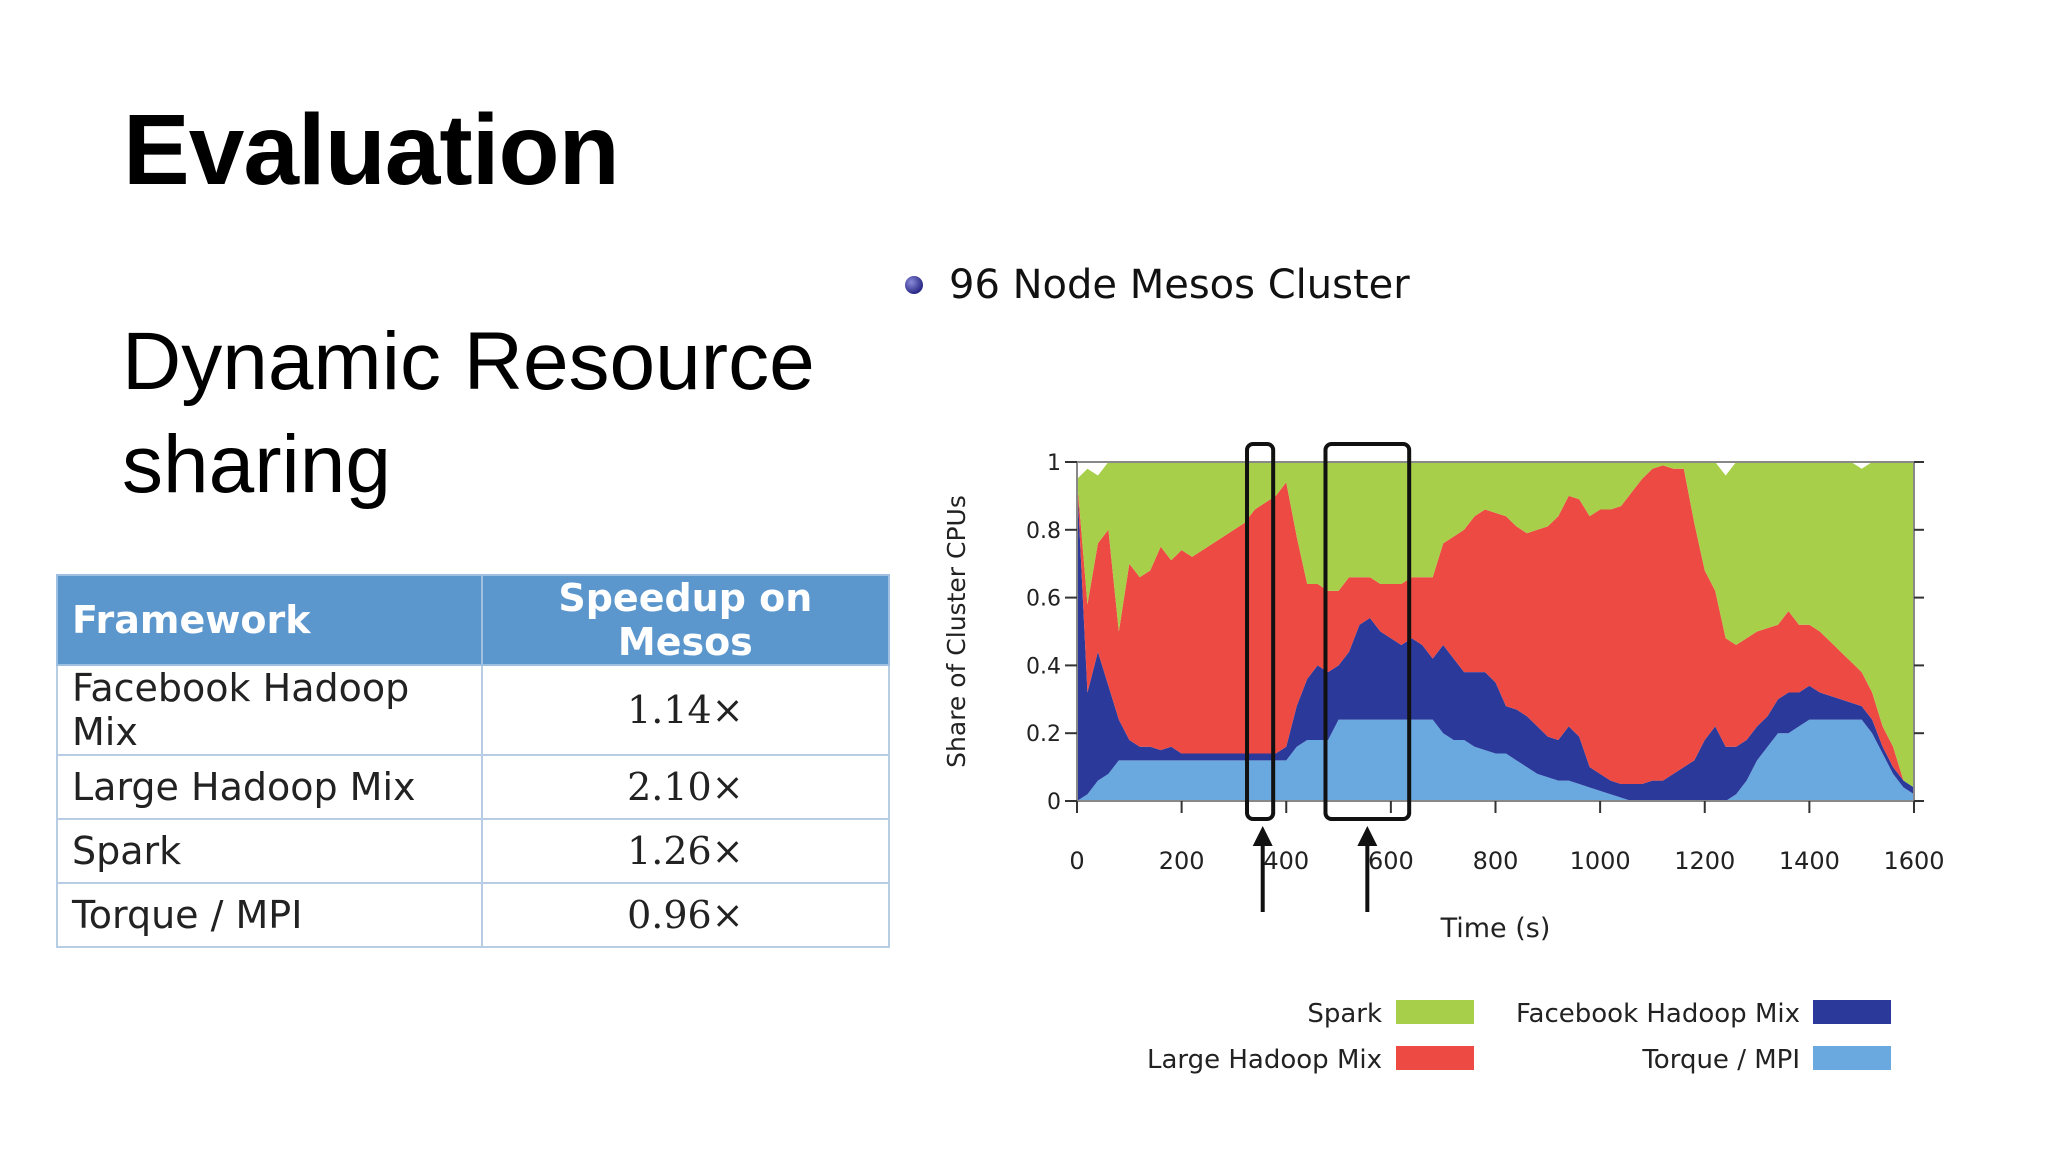 This screenshot has height=1152, width=2048. Describe the element at coordinates (1054, 802) in the screenshot. I see `y-tick-label: 0` at that location.